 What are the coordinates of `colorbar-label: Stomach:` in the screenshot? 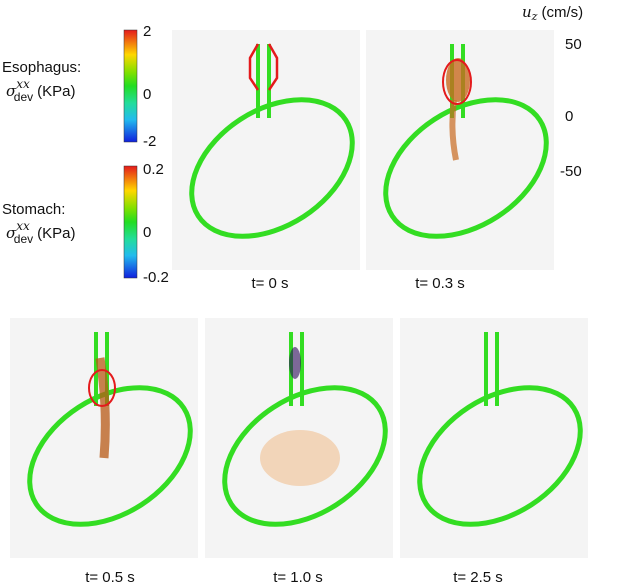 It's located at (33, 209).